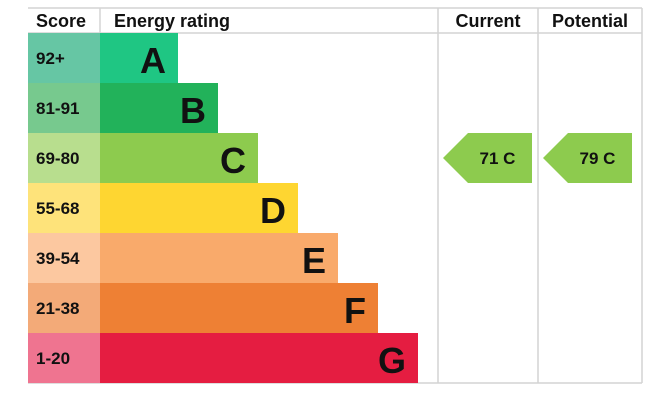 The height and width of the screenshot is (405, 659). I want to click on potential-rating-arrow, so click(587, 158).